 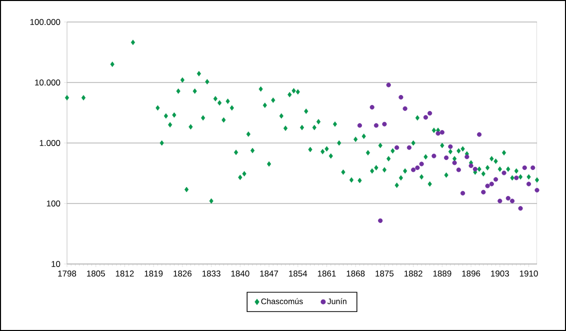 I want to click on x-tick-label: 1819, so click(x=153, y=273).